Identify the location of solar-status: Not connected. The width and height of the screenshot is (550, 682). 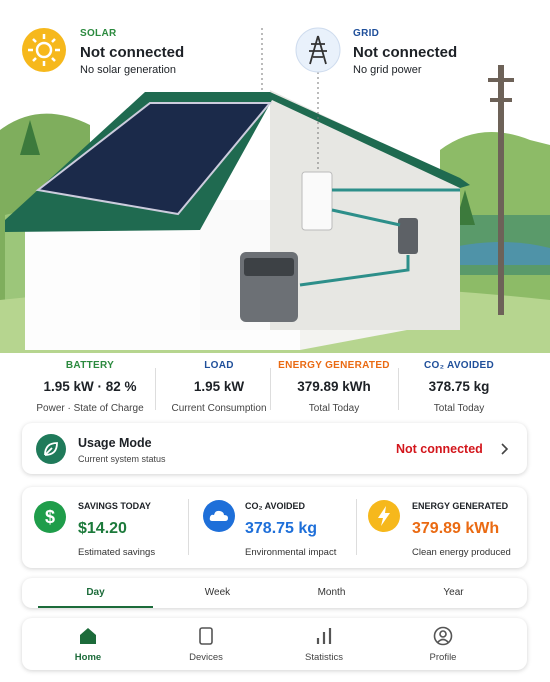
(132, 52).